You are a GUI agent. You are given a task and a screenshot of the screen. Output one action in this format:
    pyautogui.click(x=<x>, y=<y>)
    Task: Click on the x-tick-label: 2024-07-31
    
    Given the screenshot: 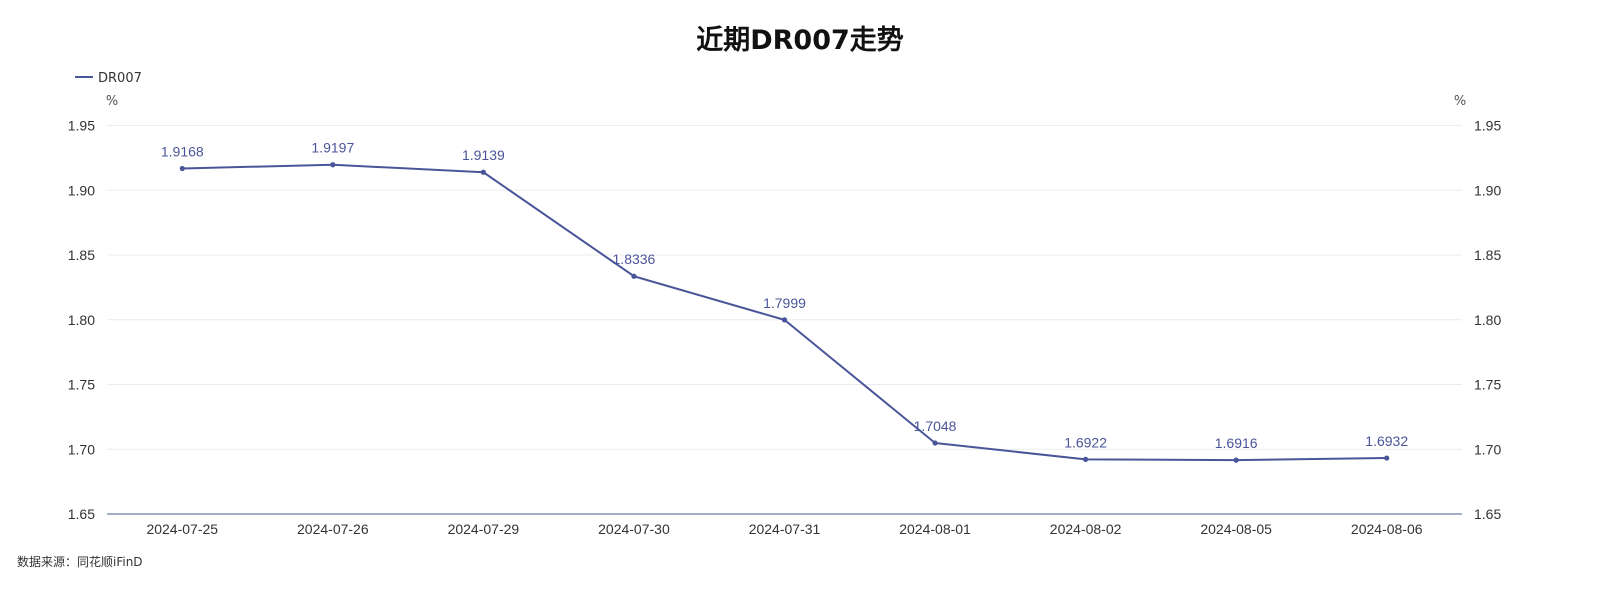 What is the action you would take?
    pyautogui.click(x=785, y=529)
    